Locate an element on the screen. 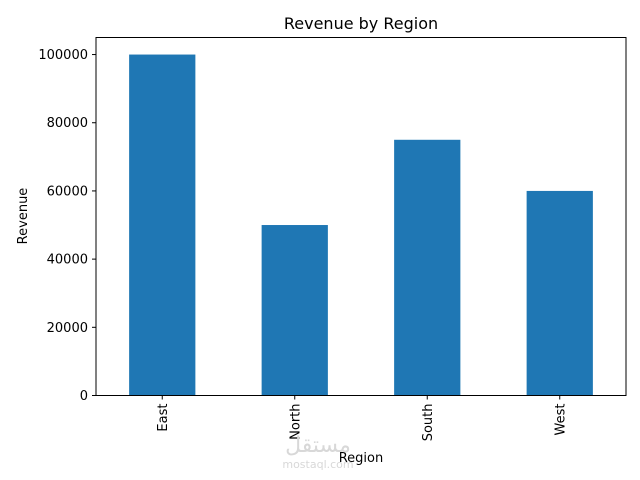 The width and height of the screenshot is (640, 480). x-tick-label-south: South is located at coordinates (428, 423).